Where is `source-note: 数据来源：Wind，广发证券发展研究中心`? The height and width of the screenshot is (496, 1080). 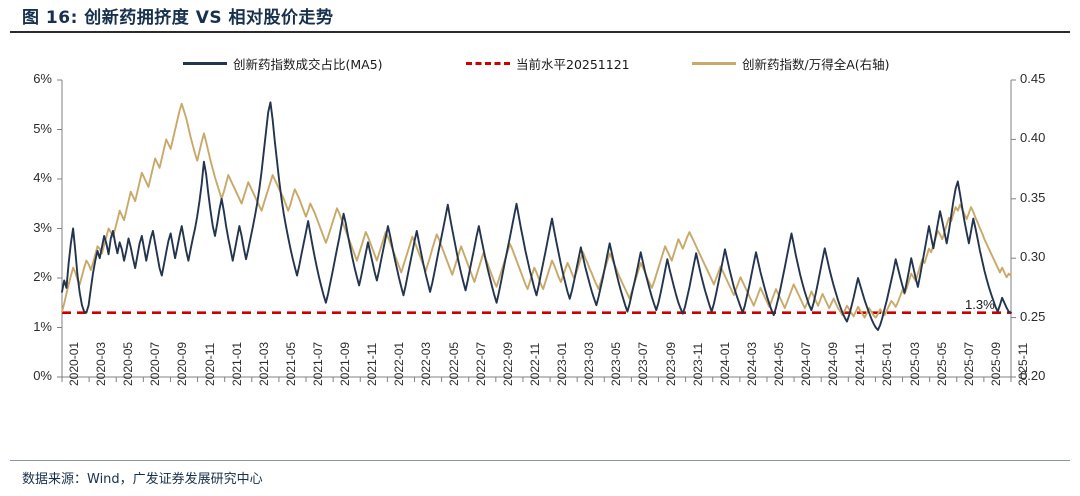
source-note: 数据来源：Wind，广发证券发展研究中心 is located at coordinates (142, 479).